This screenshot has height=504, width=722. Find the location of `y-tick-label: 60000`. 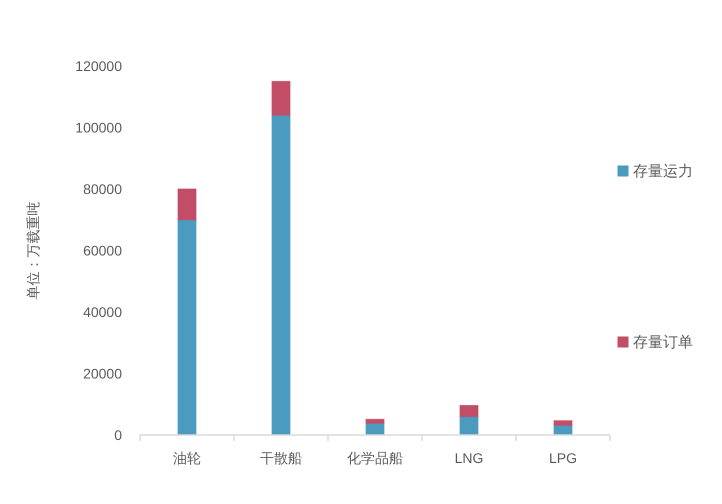

y-tick-label: 60000 is located at coordinates (102, 250).